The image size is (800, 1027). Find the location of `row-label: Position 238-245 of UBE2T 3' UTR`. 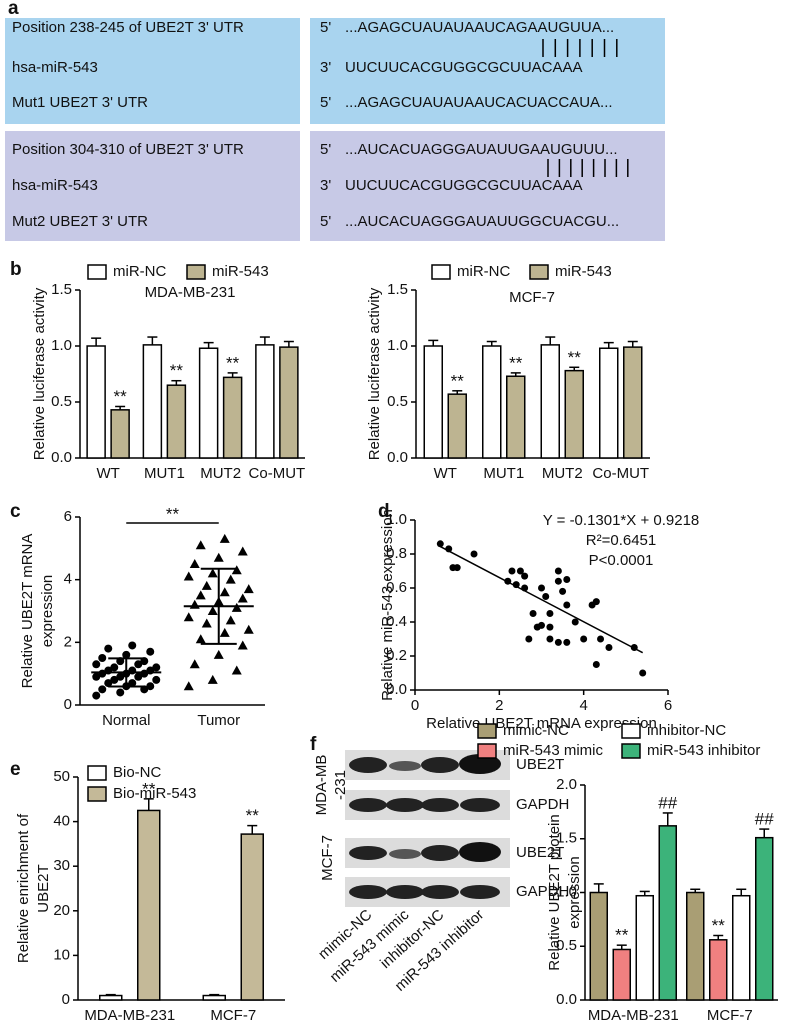

row-label: Position 238-245 of UBE2T 3' UTR is located at coordinates (128, 27).